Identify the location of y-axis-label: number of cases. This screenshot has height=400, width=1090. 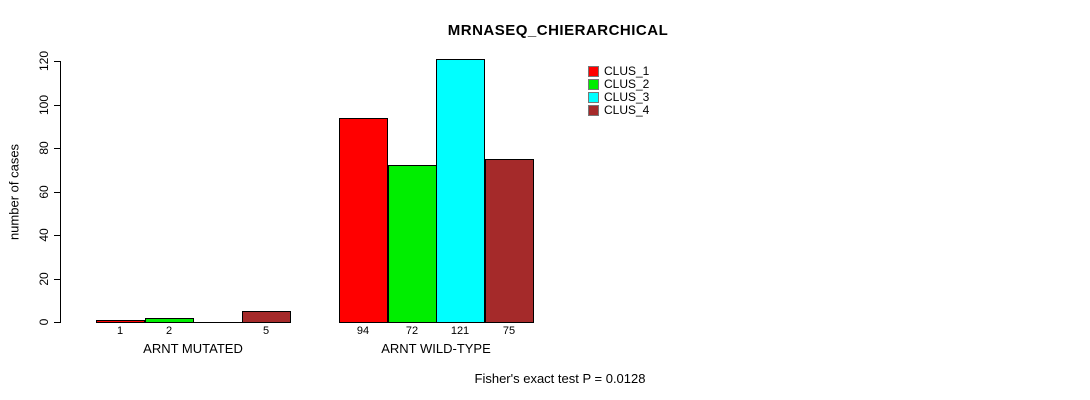
(14, 192).